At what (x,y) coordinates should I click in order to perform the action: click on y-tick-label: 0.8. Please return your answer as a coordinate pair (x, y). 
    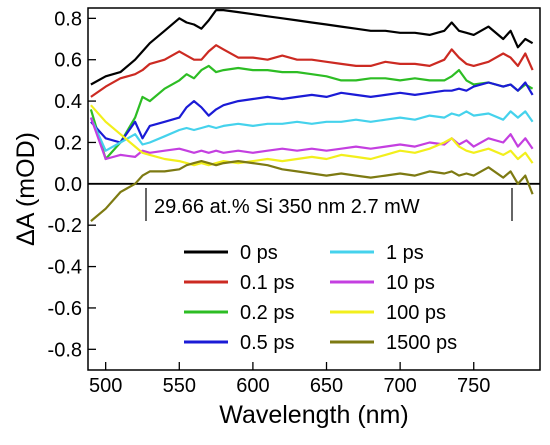
    Looking at the image, I should click on (68, 19).